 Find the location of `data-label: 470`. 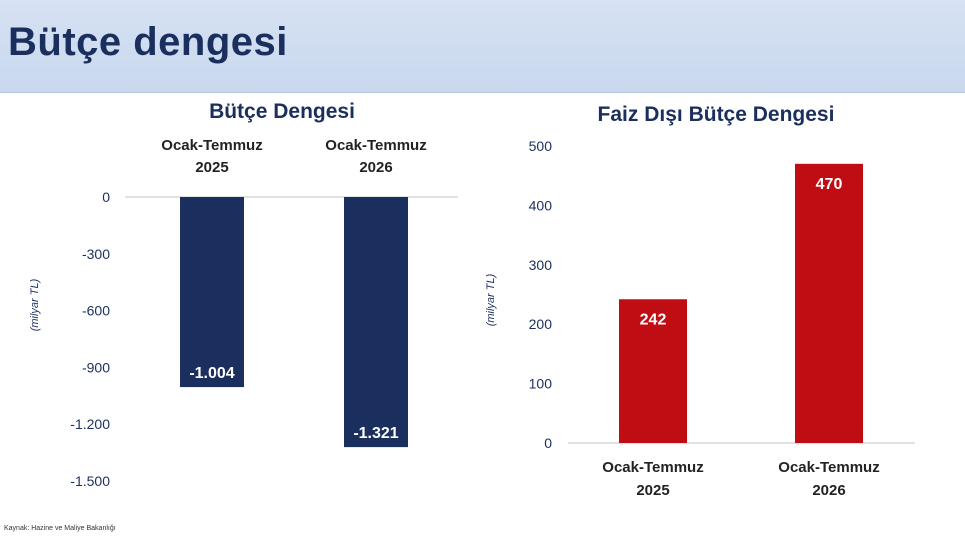

data-label: 470 is located at coordinates (829, 184).